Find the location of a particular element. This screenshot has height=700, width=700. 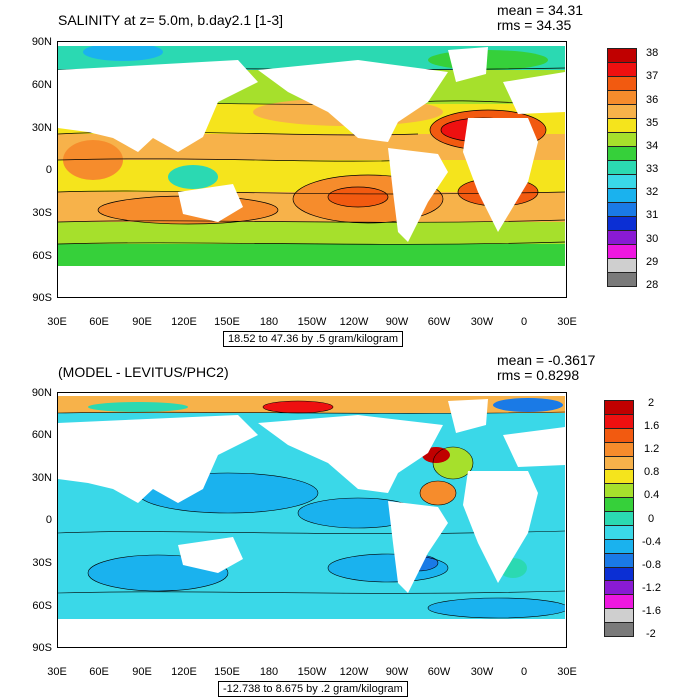

panel2-lon-label: 90W is located at coordinates (397, 672).